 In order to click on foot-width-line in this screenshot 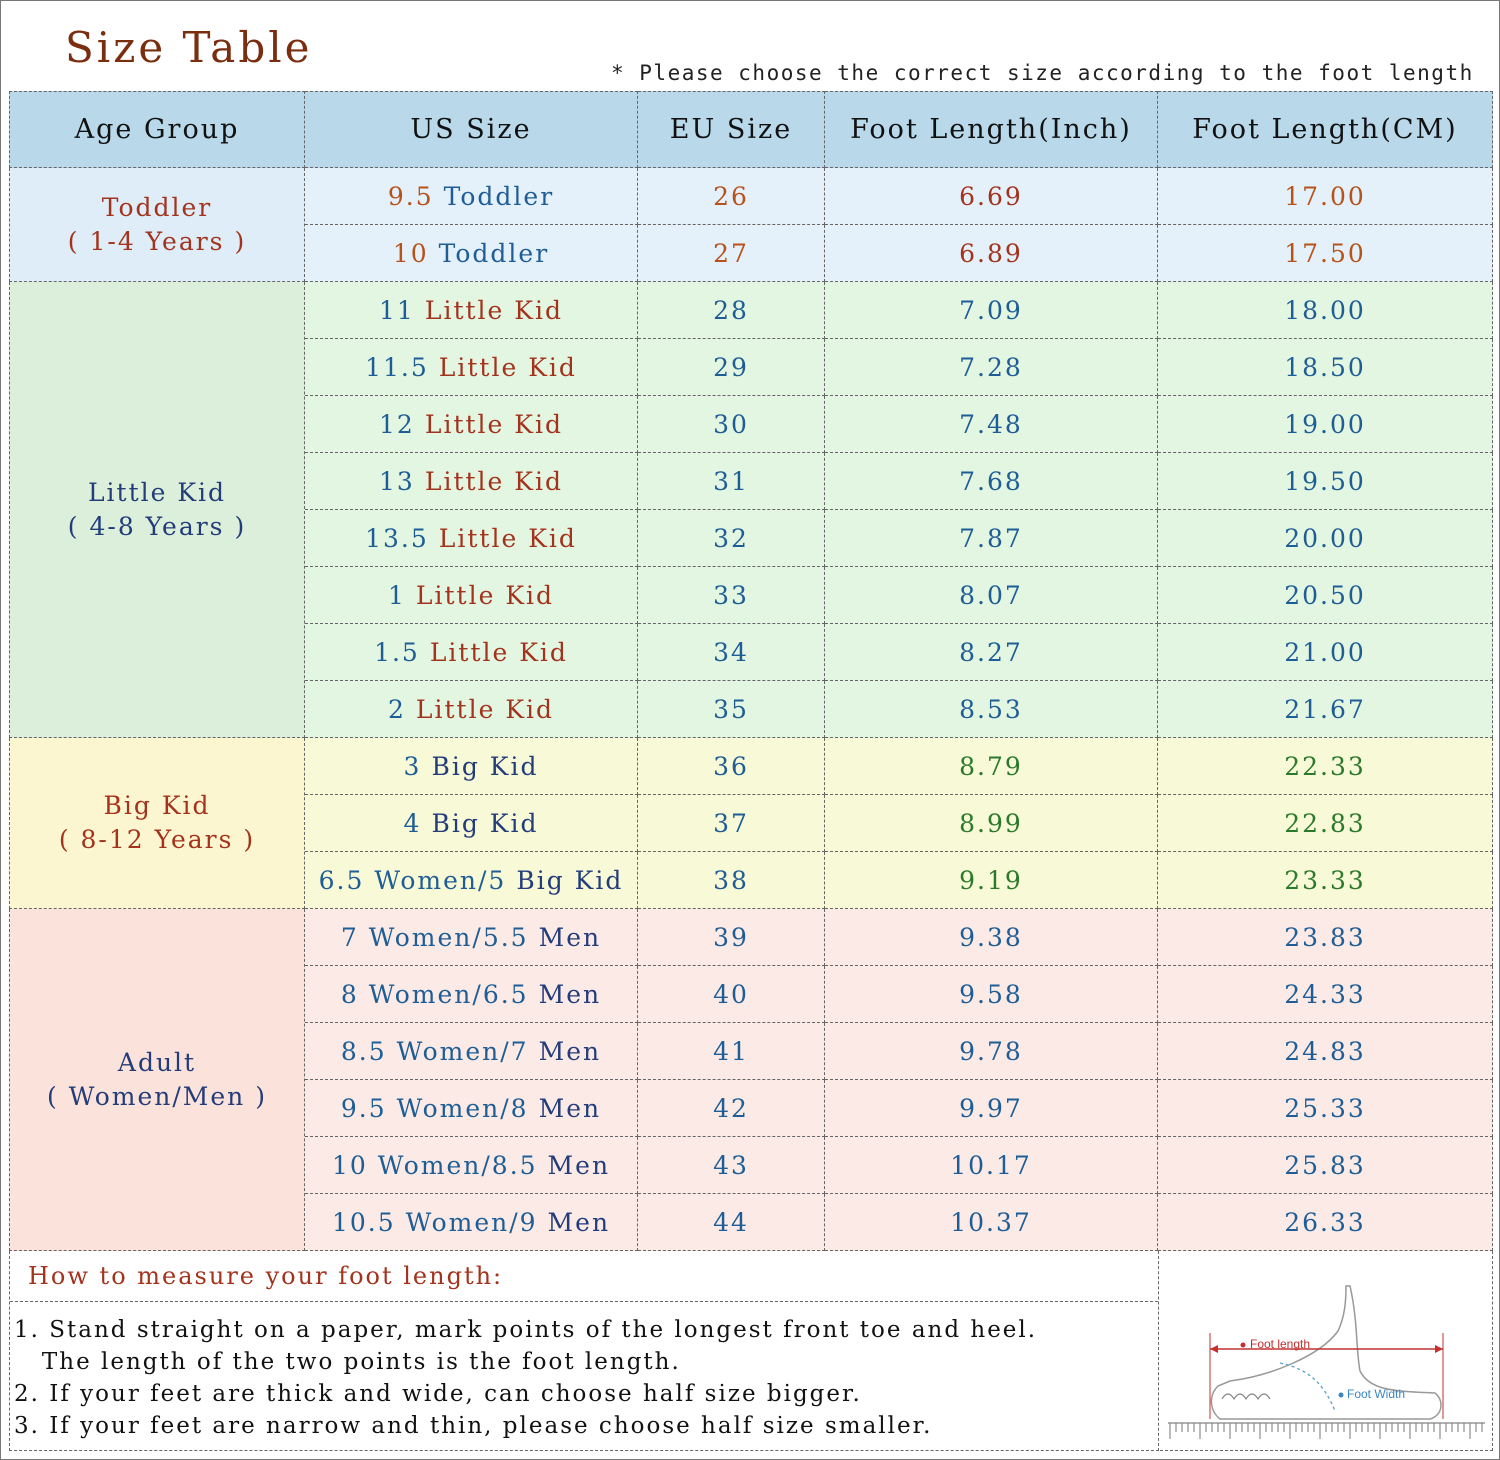, I will do `click(1307, 1387)`.